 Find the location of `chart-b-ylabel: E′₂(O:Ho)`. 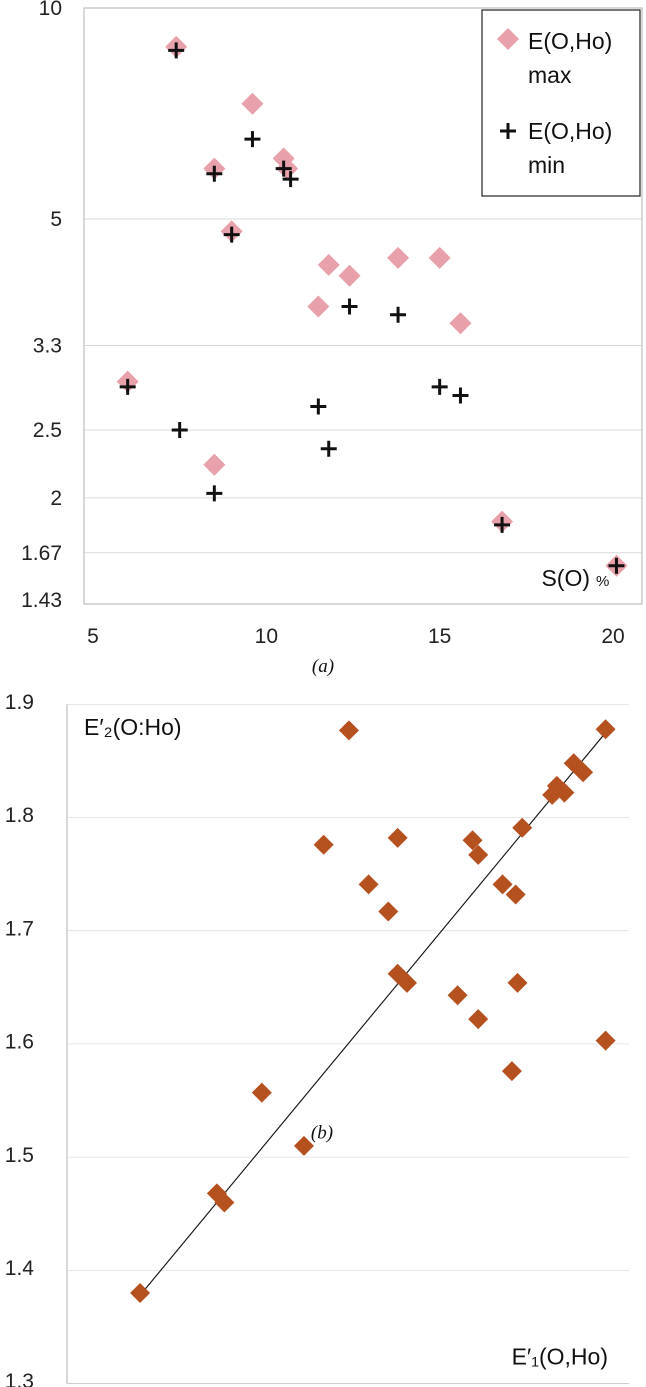

chart-b-ylabel: E′₂(O:Ho) is located at coordinates (133, 727).